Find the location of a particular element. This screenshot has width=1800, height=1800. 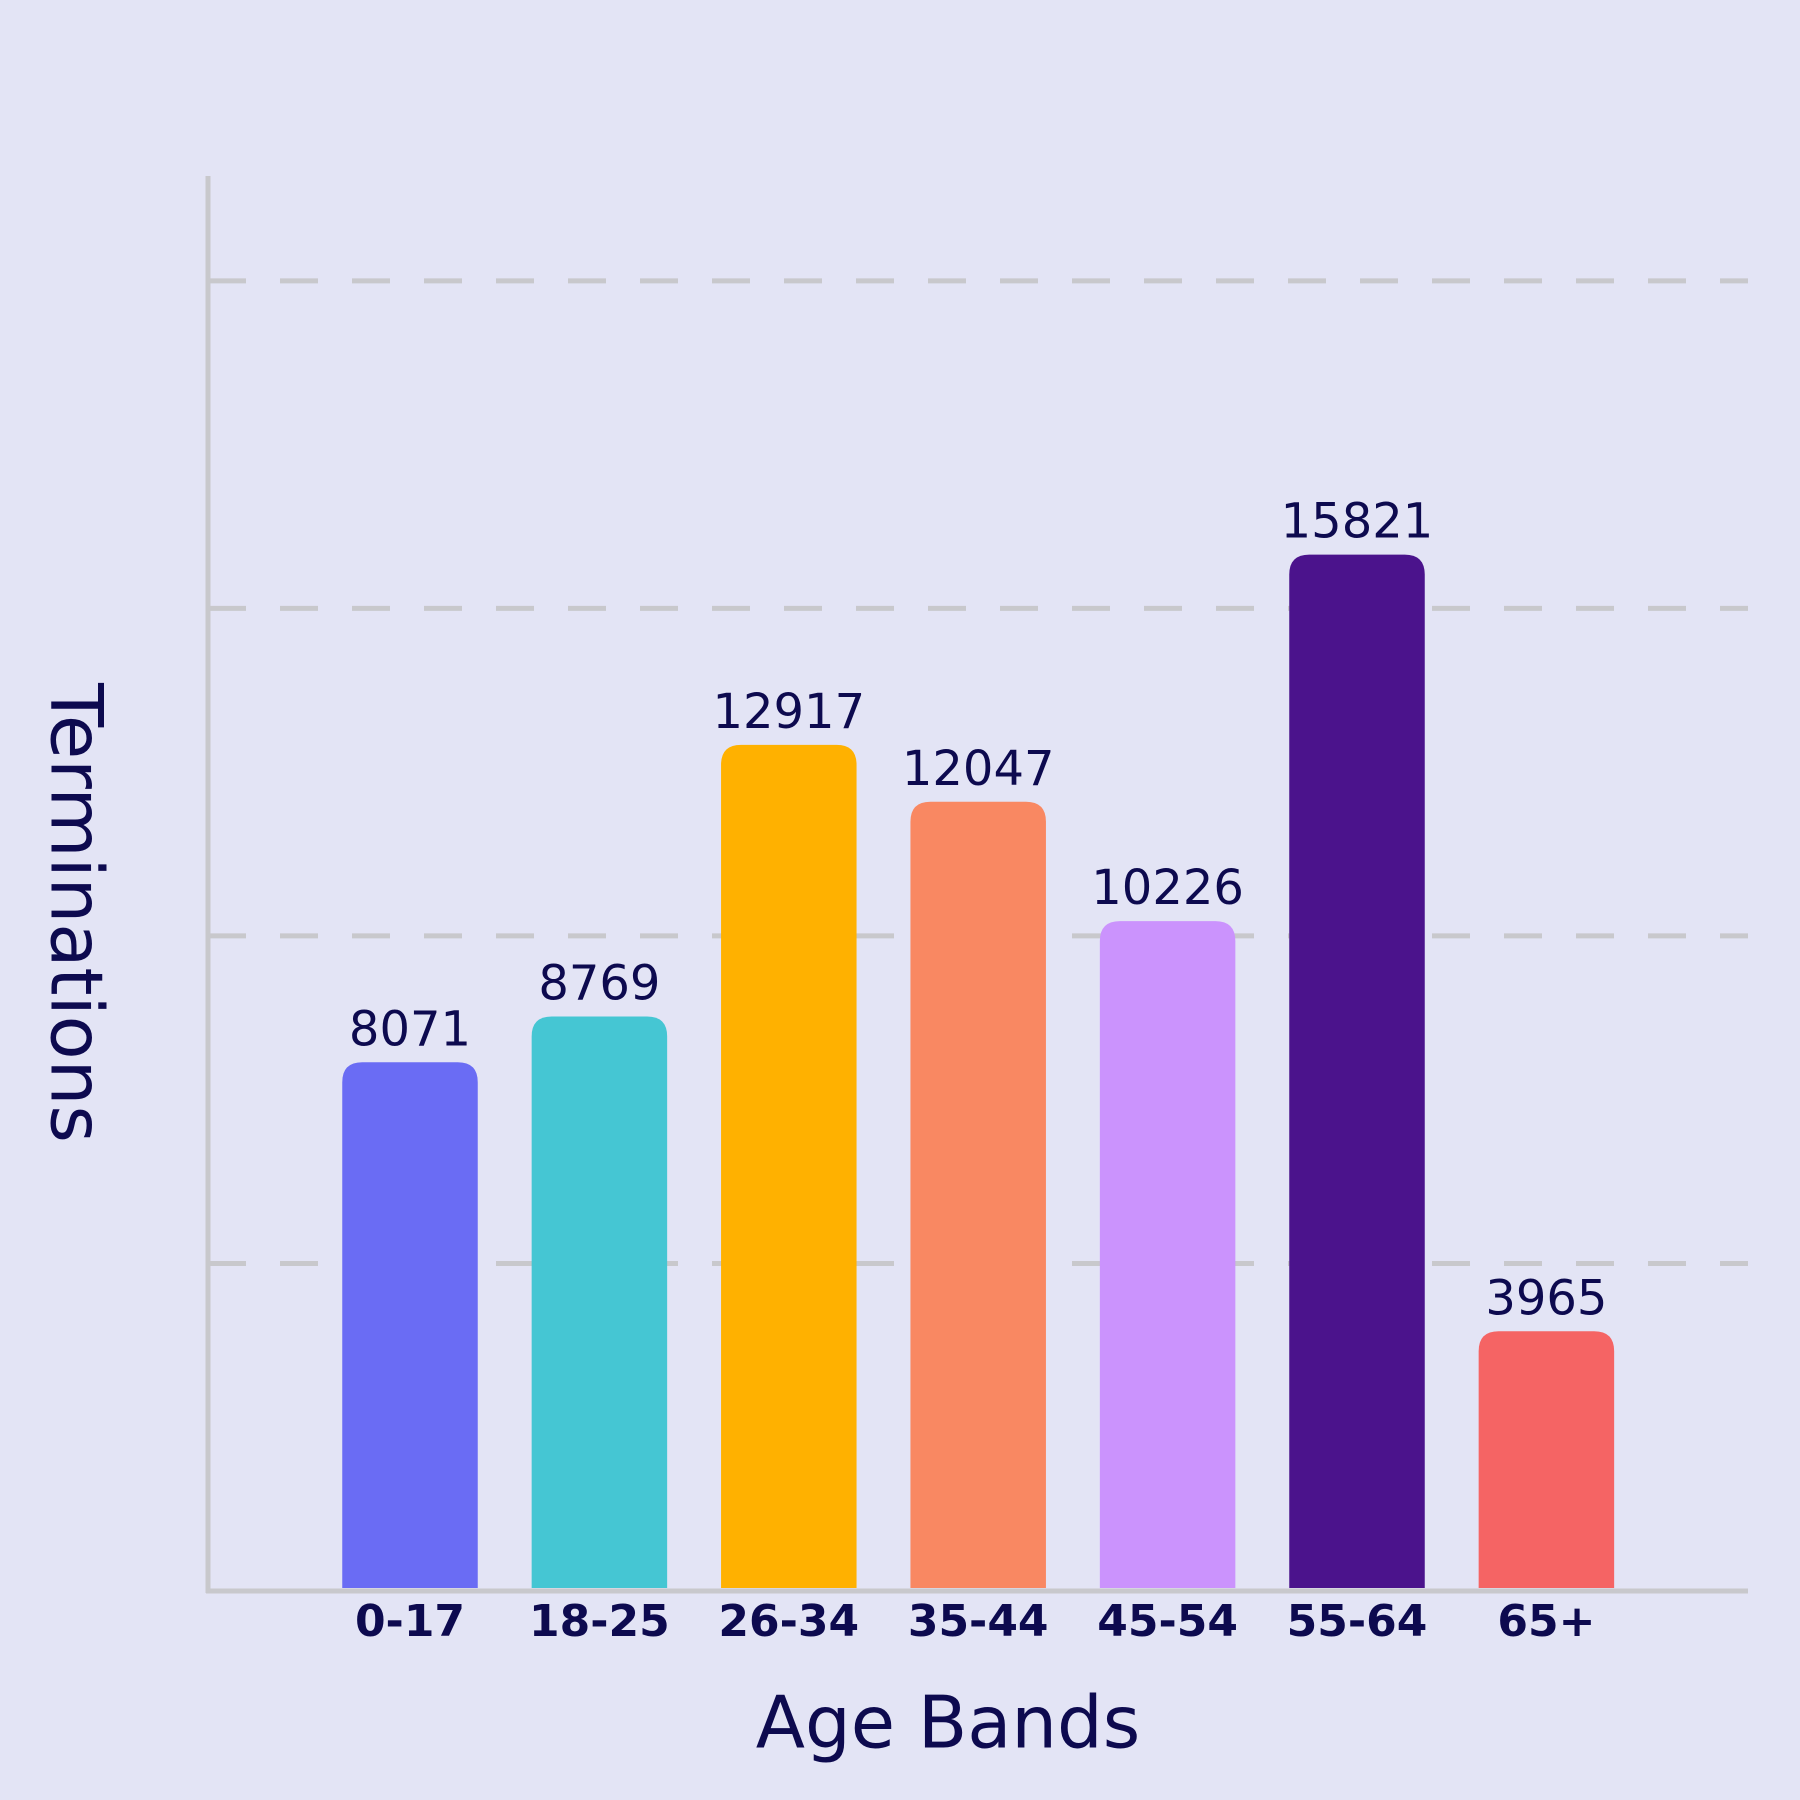

value-label: 12047 is located at coordinates (978, 769).